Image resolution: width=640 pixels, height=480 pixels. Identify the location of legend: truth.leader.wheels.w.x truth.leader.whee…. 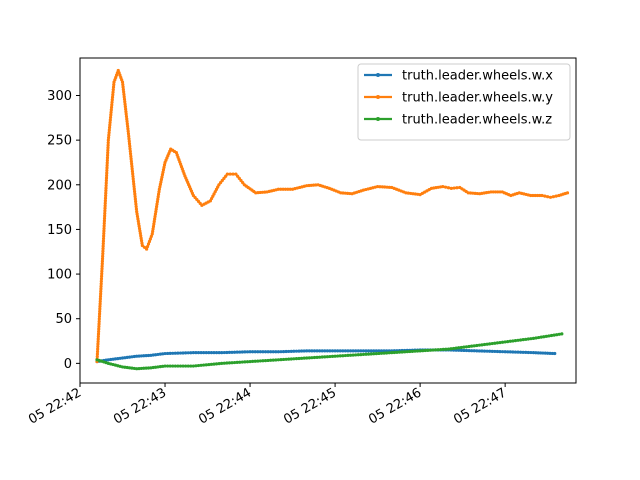
(464, 102).